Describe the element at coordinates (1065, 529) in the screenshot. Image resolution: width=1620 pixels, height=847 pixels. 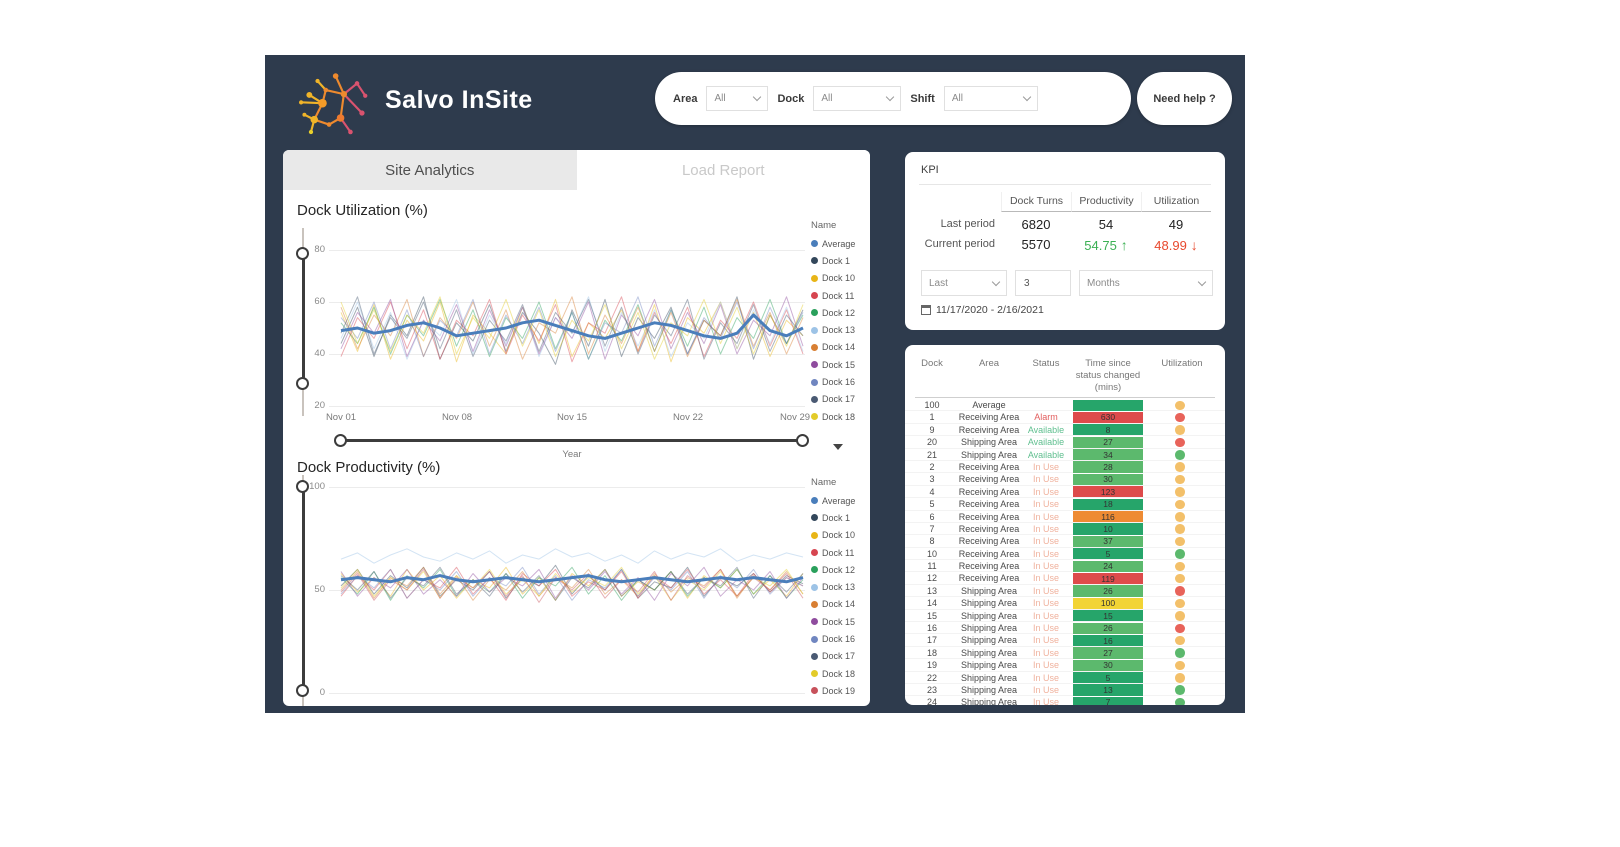
I see `table-row: 7 Receiving Area In Use 10` at that location.